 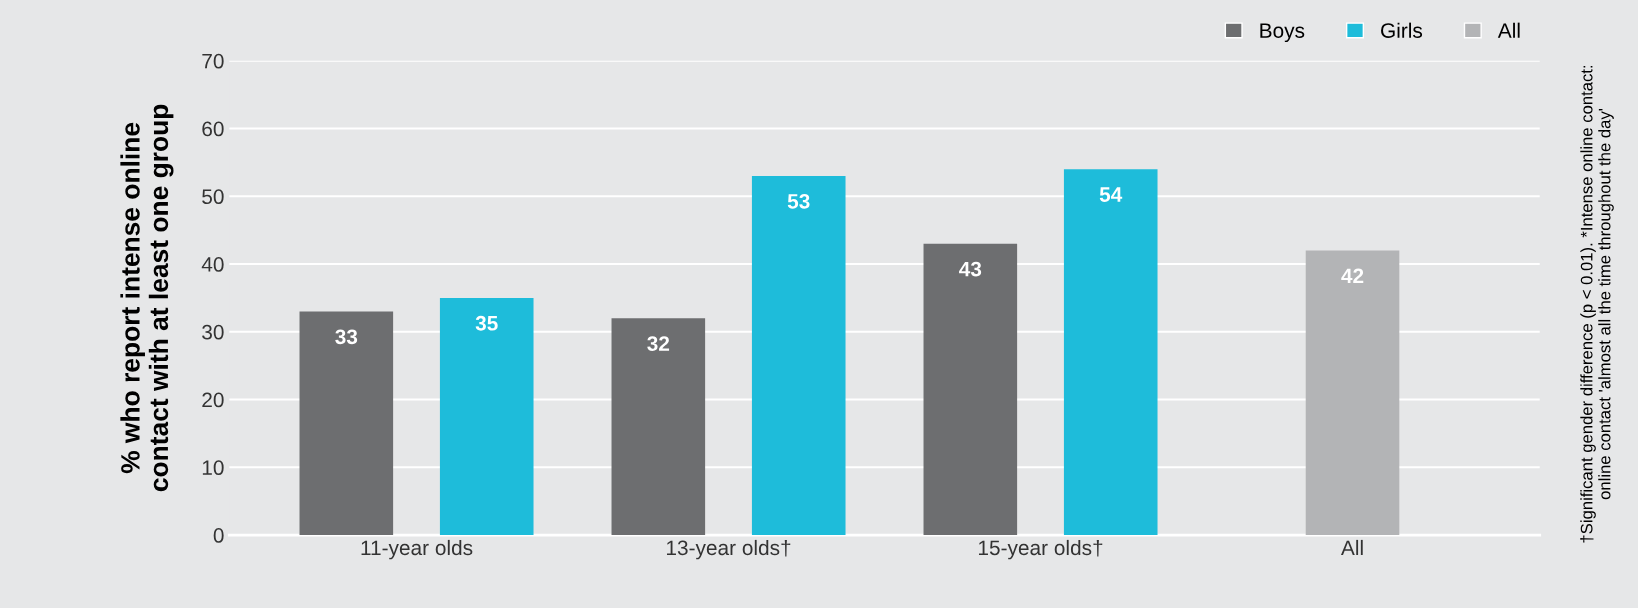 What do you see at coordinates (212, 264) in the screenshot?
I see `y-tick-label: 40` at bounding box center [212, 264].